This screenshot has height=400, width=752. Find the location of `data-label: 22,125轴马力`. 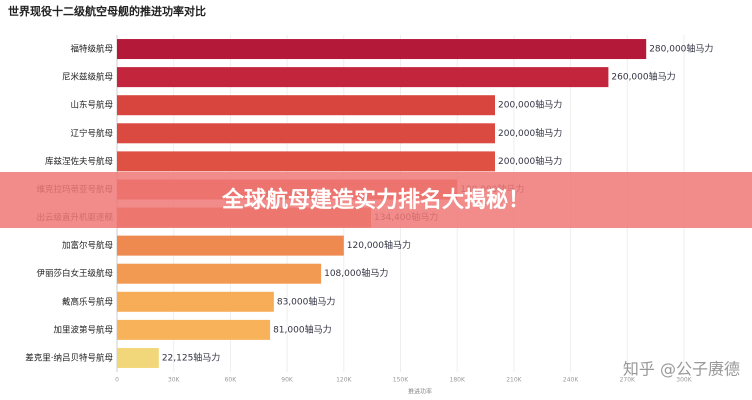

data-label: 22,125轴马力 is located at coordinates (191, 357).